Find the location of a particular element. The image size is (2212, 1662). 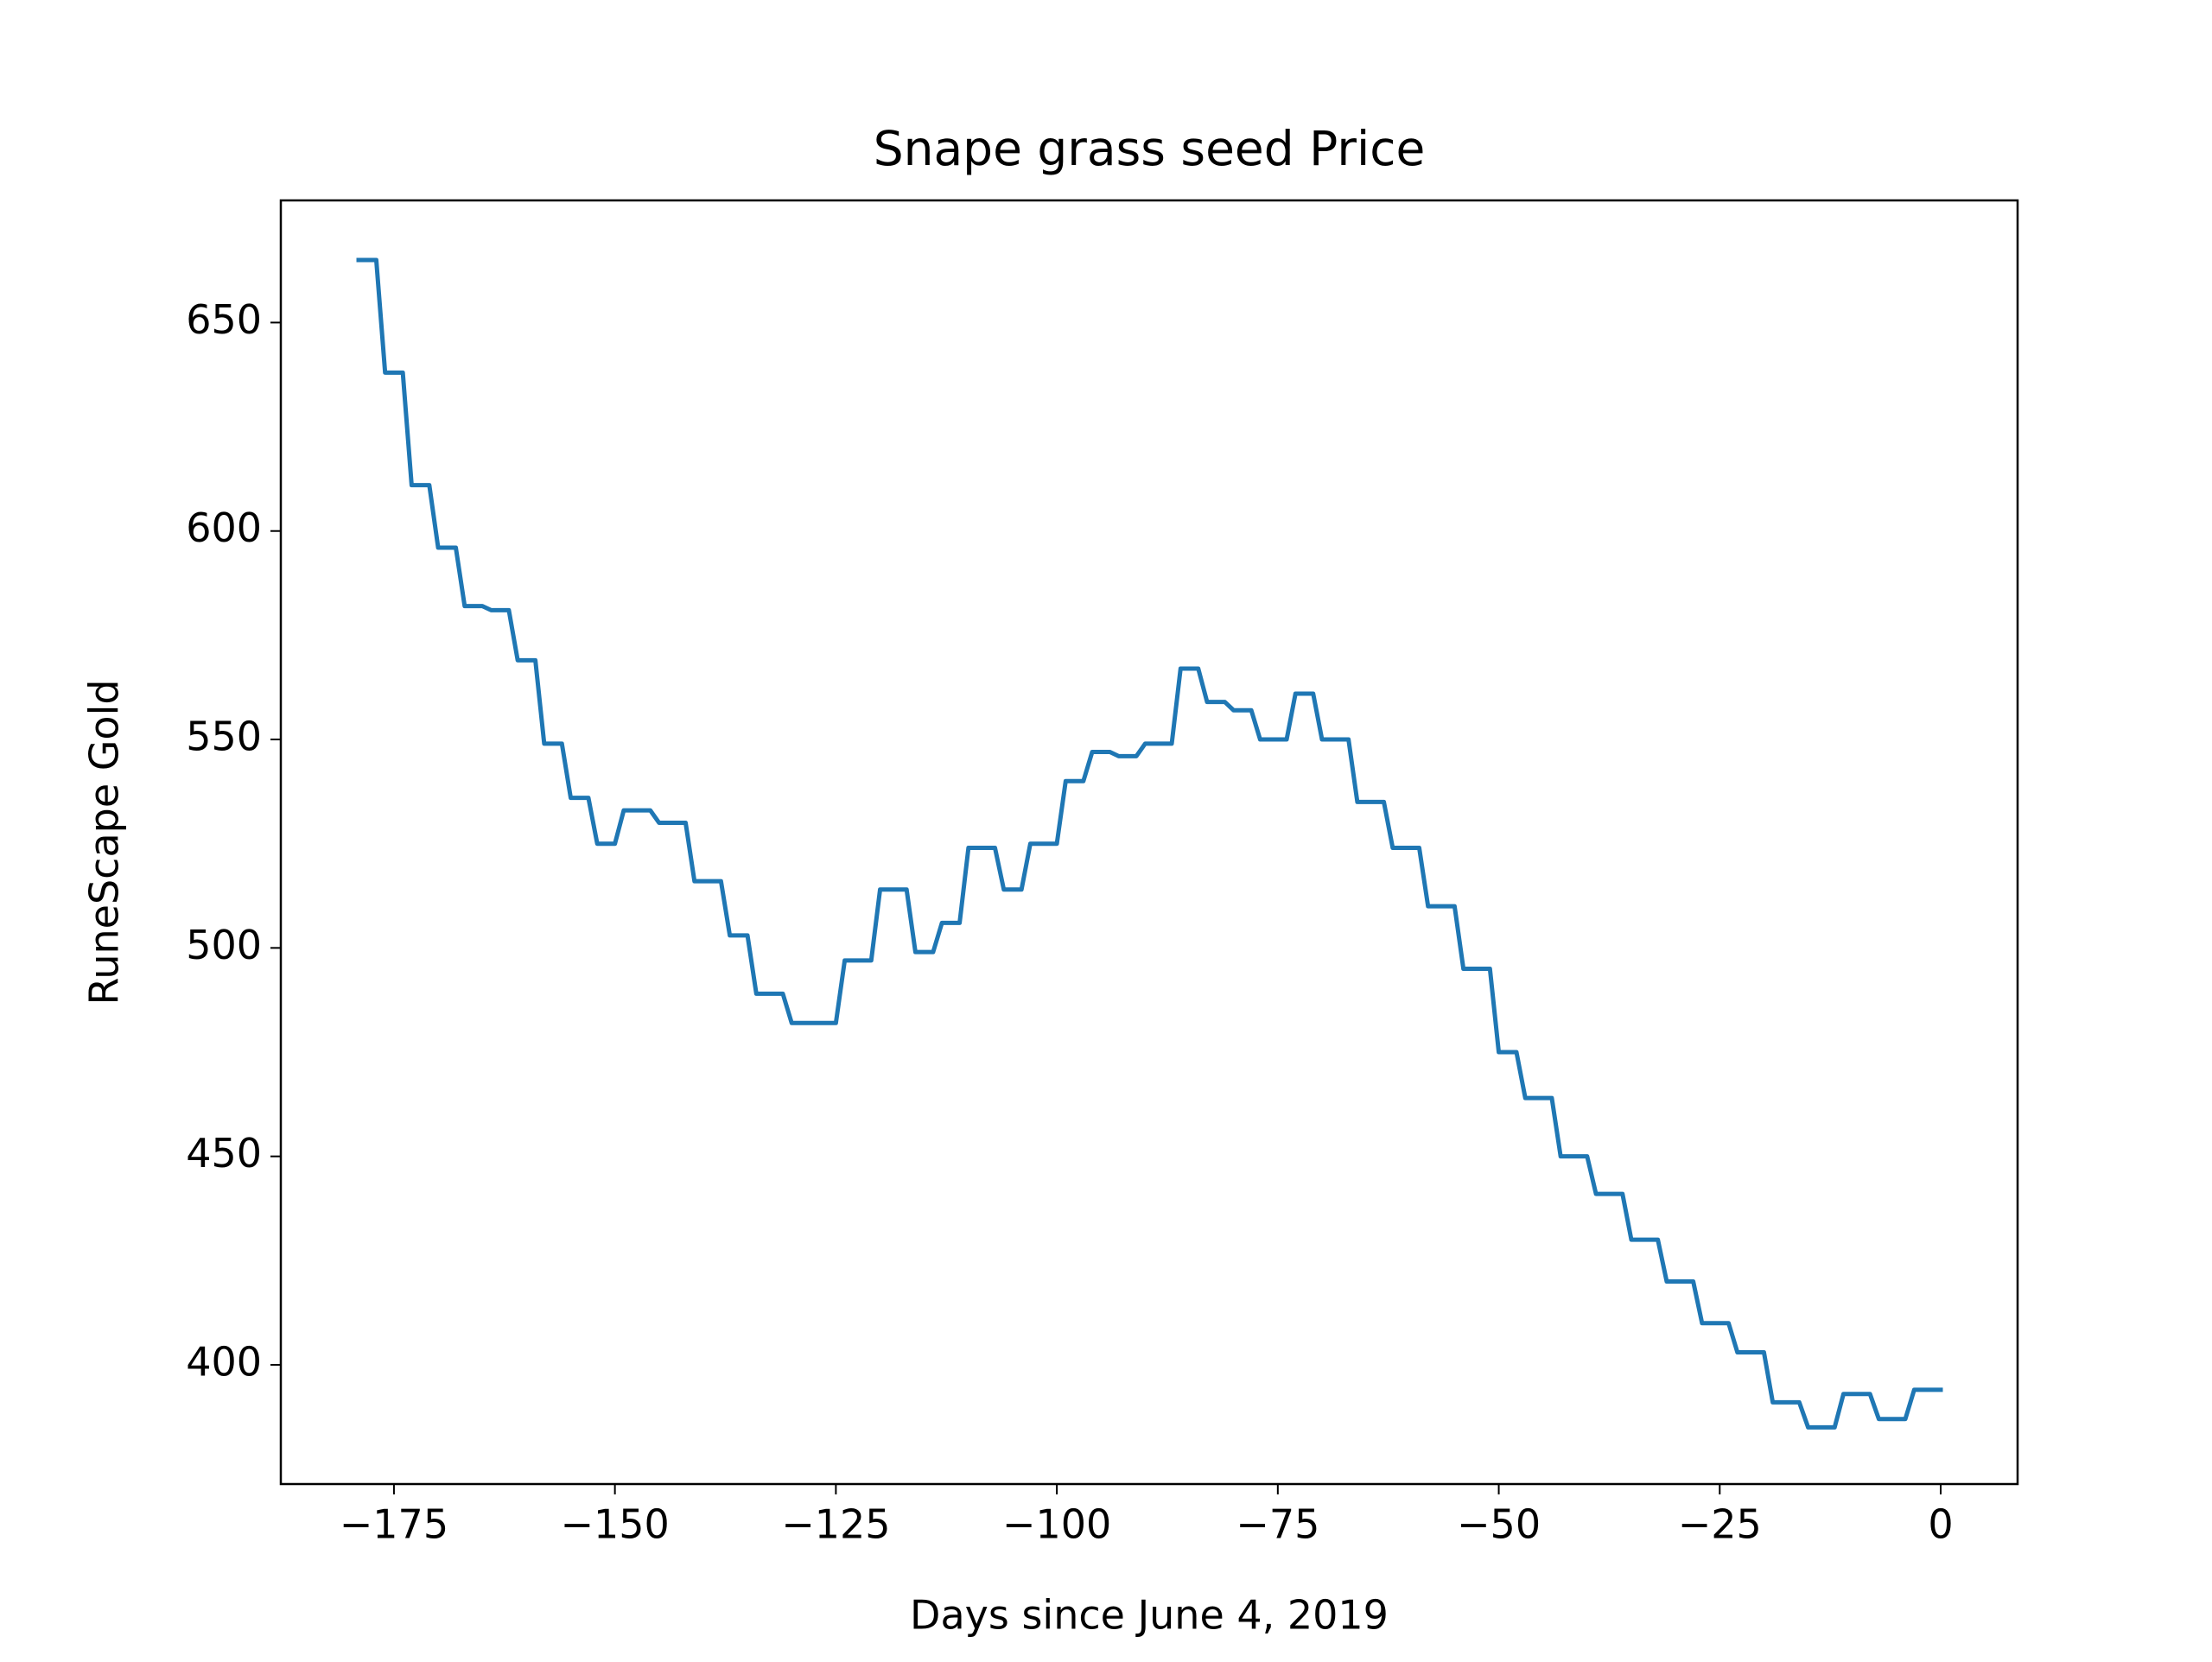

y-tick-label: 550 is located at coordinates (224, 737).